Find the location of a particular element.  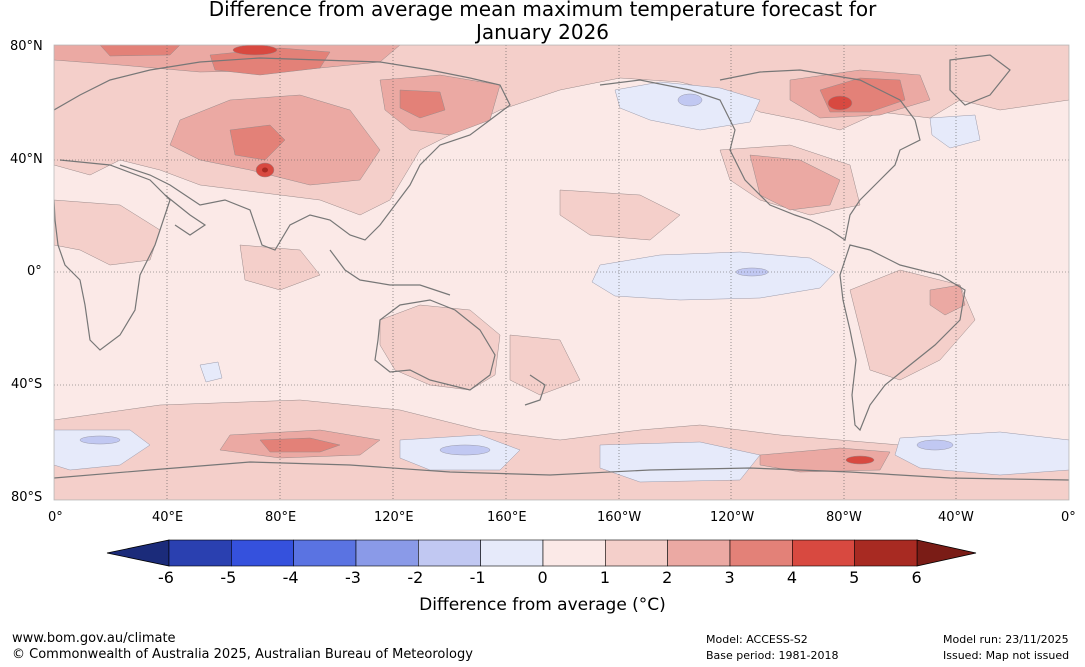

colorbar is located at coordinates (541, 553).